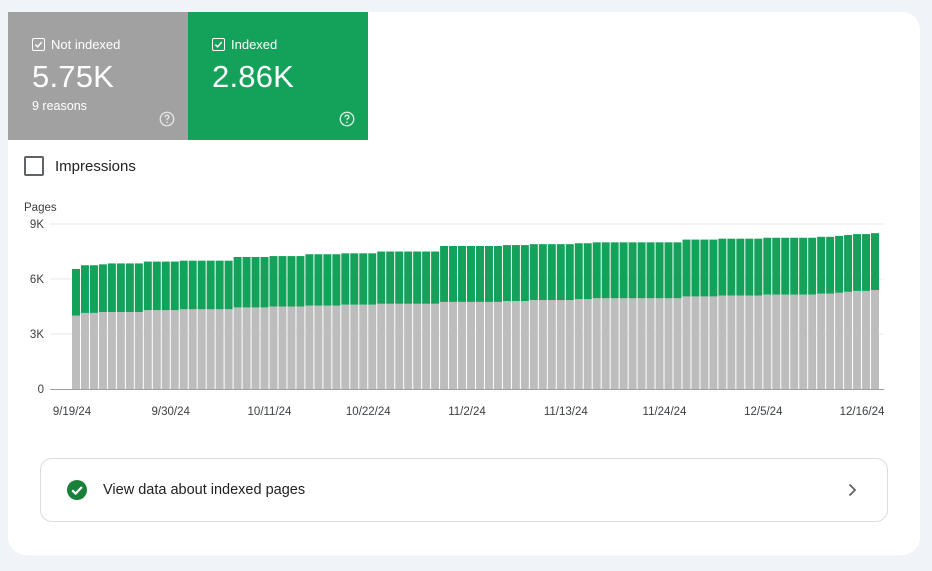  What do you see at coordinates (347, 119) in the screenshot?
I see `help-icon` at bounding box center [347, 119].